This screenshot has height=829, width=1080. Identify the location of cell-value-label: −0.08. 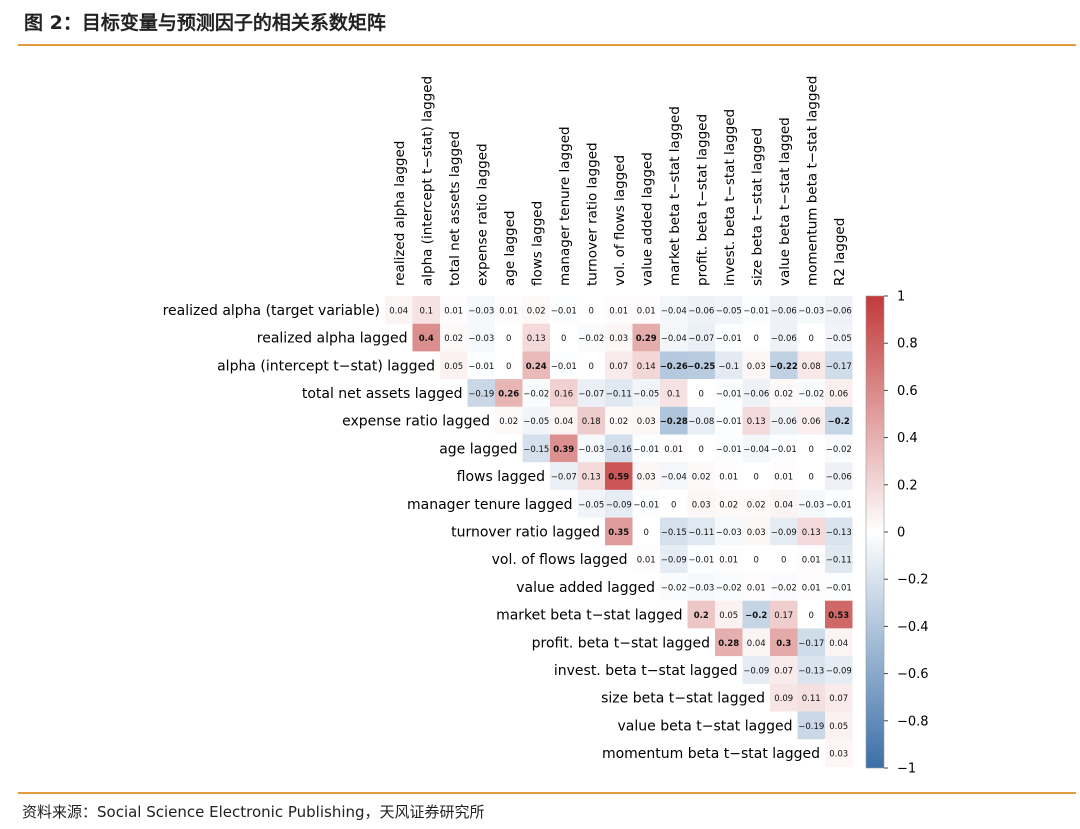
(701, 422).